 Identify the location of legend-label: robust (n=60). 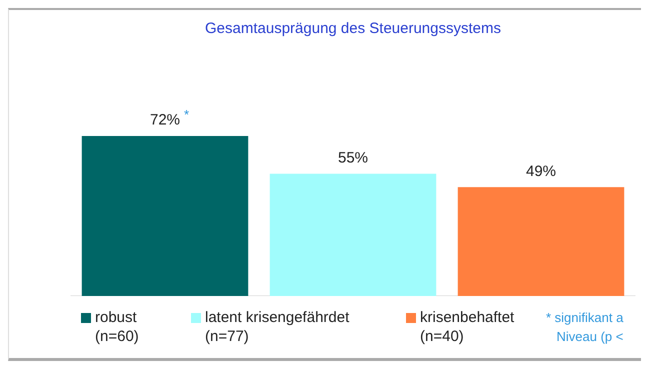
(117, 327).